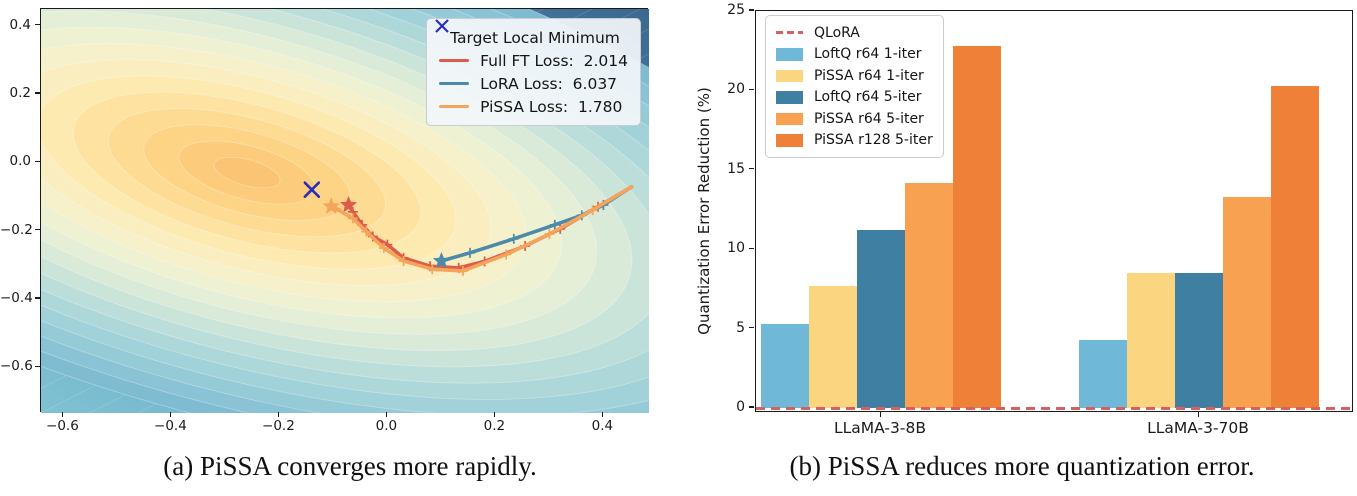 The width and height of the screenshot is (1357, 496). What do you see at coordinates (312, 189) in the screenshot?
I see `target-x-icon` at bounding box center [312, 189].